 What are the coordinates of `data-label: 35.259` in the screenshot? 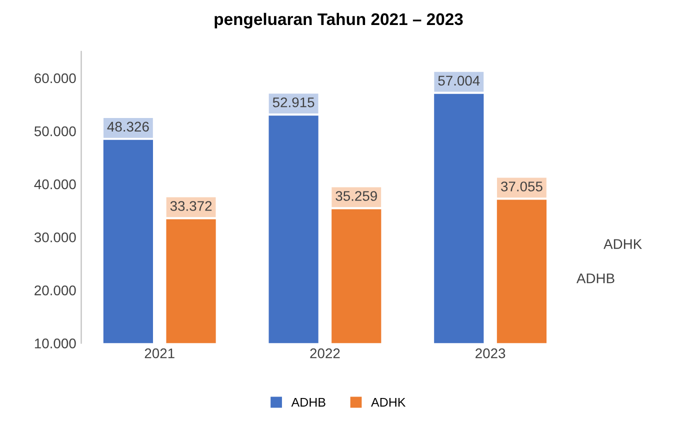 It's located at (356, 196).